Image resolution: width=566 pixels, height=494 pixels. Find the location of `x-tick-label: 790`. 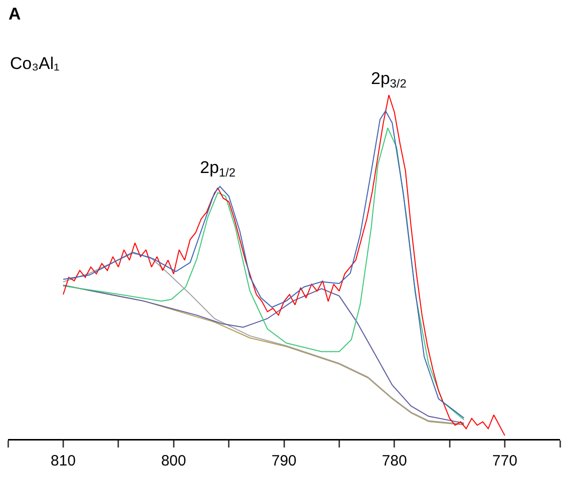

x-tick-label: 790 is located at coordinates (284, 461).